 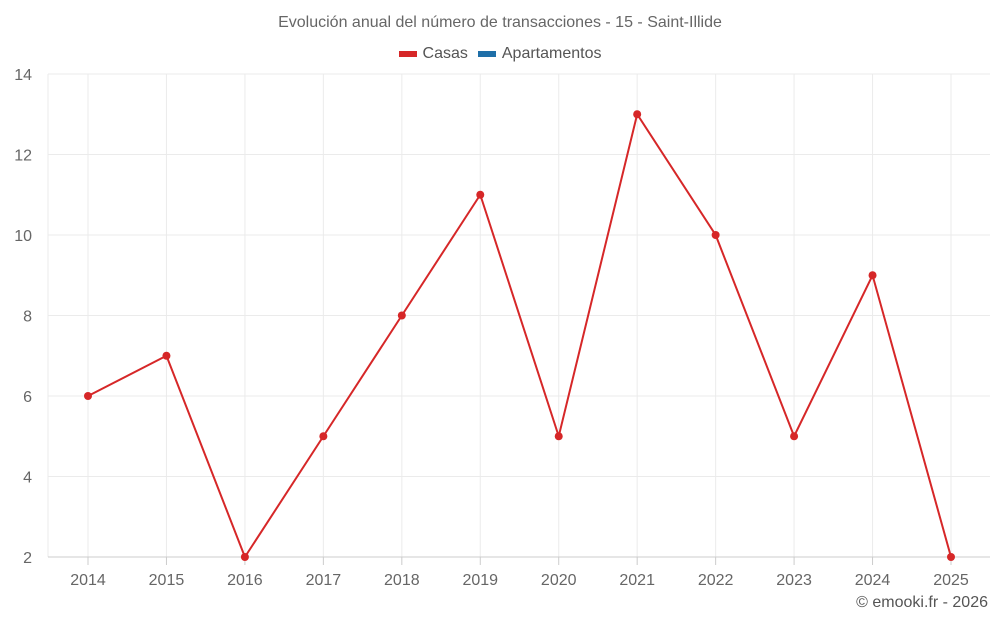 What do you see at coordinates (559, 580) in the screenshot?
I see `x-tick-label: 2020` at bounding box center [559, 580].